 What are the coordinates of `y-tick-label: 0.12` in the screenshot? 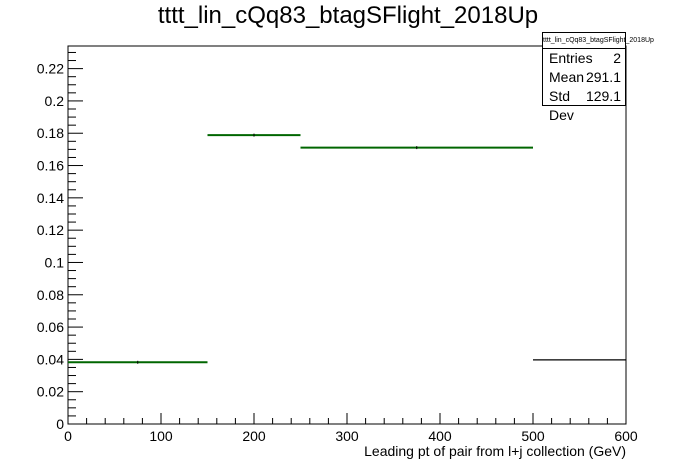 It's located at (50, 230).